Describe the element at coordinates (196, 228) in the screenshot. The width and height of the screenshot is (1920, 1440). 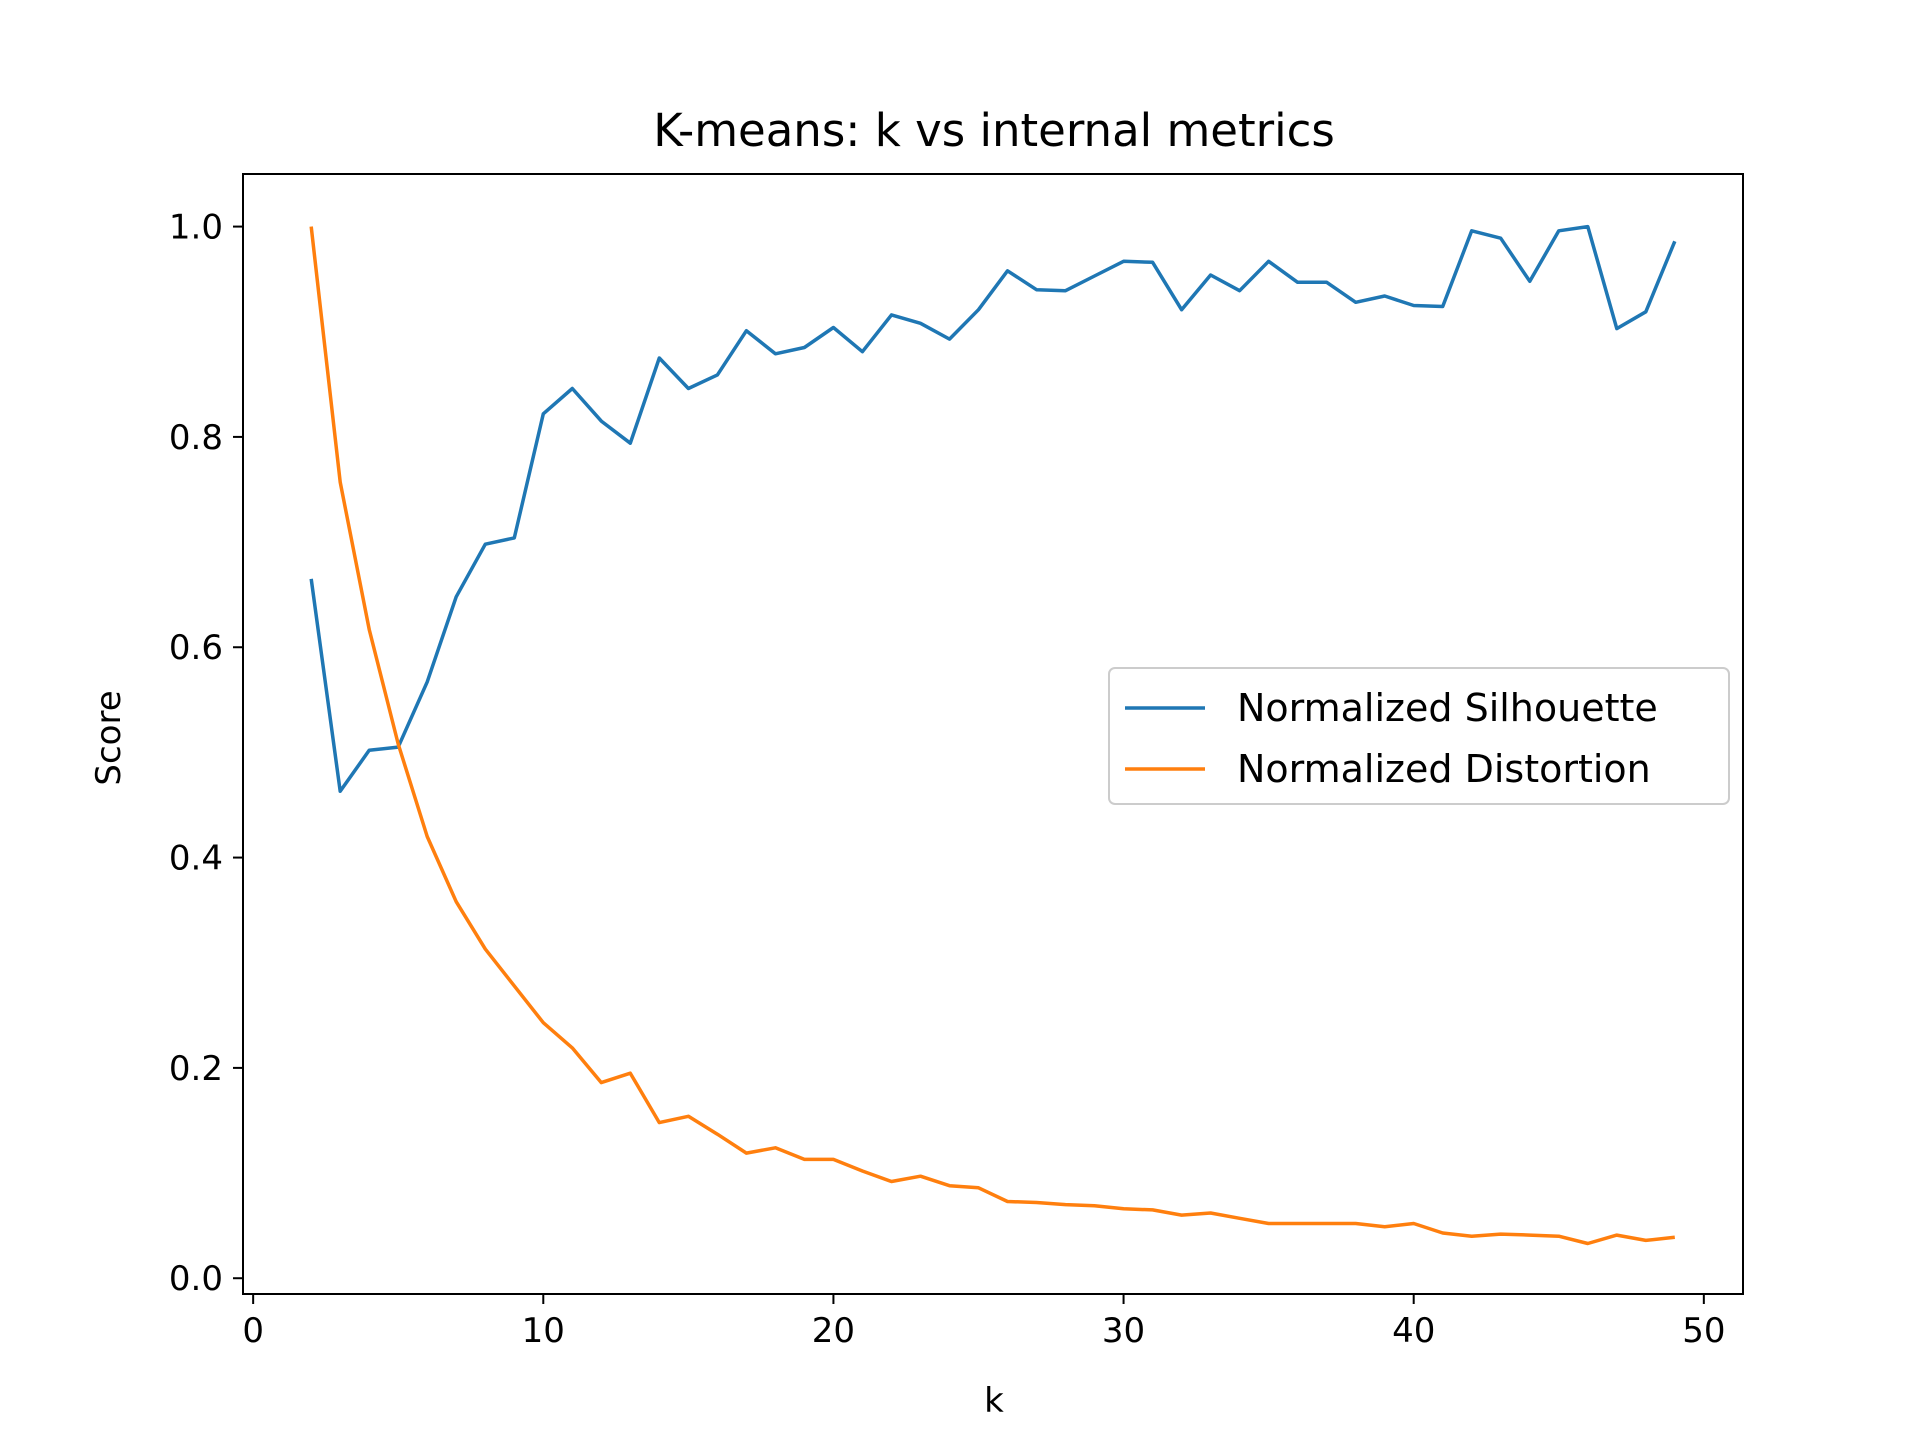
I see `y-tick-label: 1.0` at that location.